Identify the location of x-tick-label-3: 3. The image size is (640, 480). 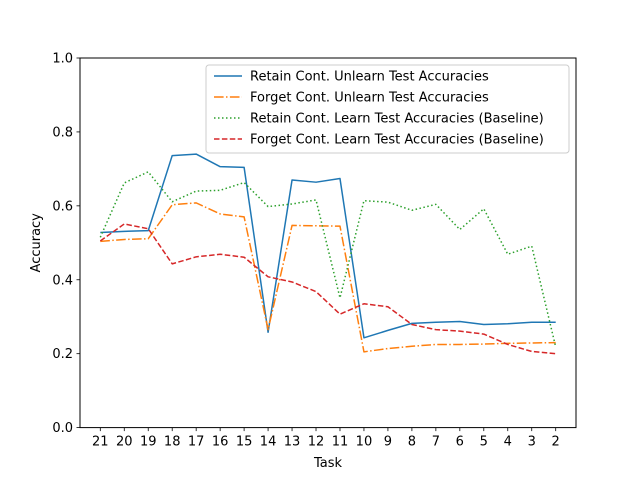
(532, 442).